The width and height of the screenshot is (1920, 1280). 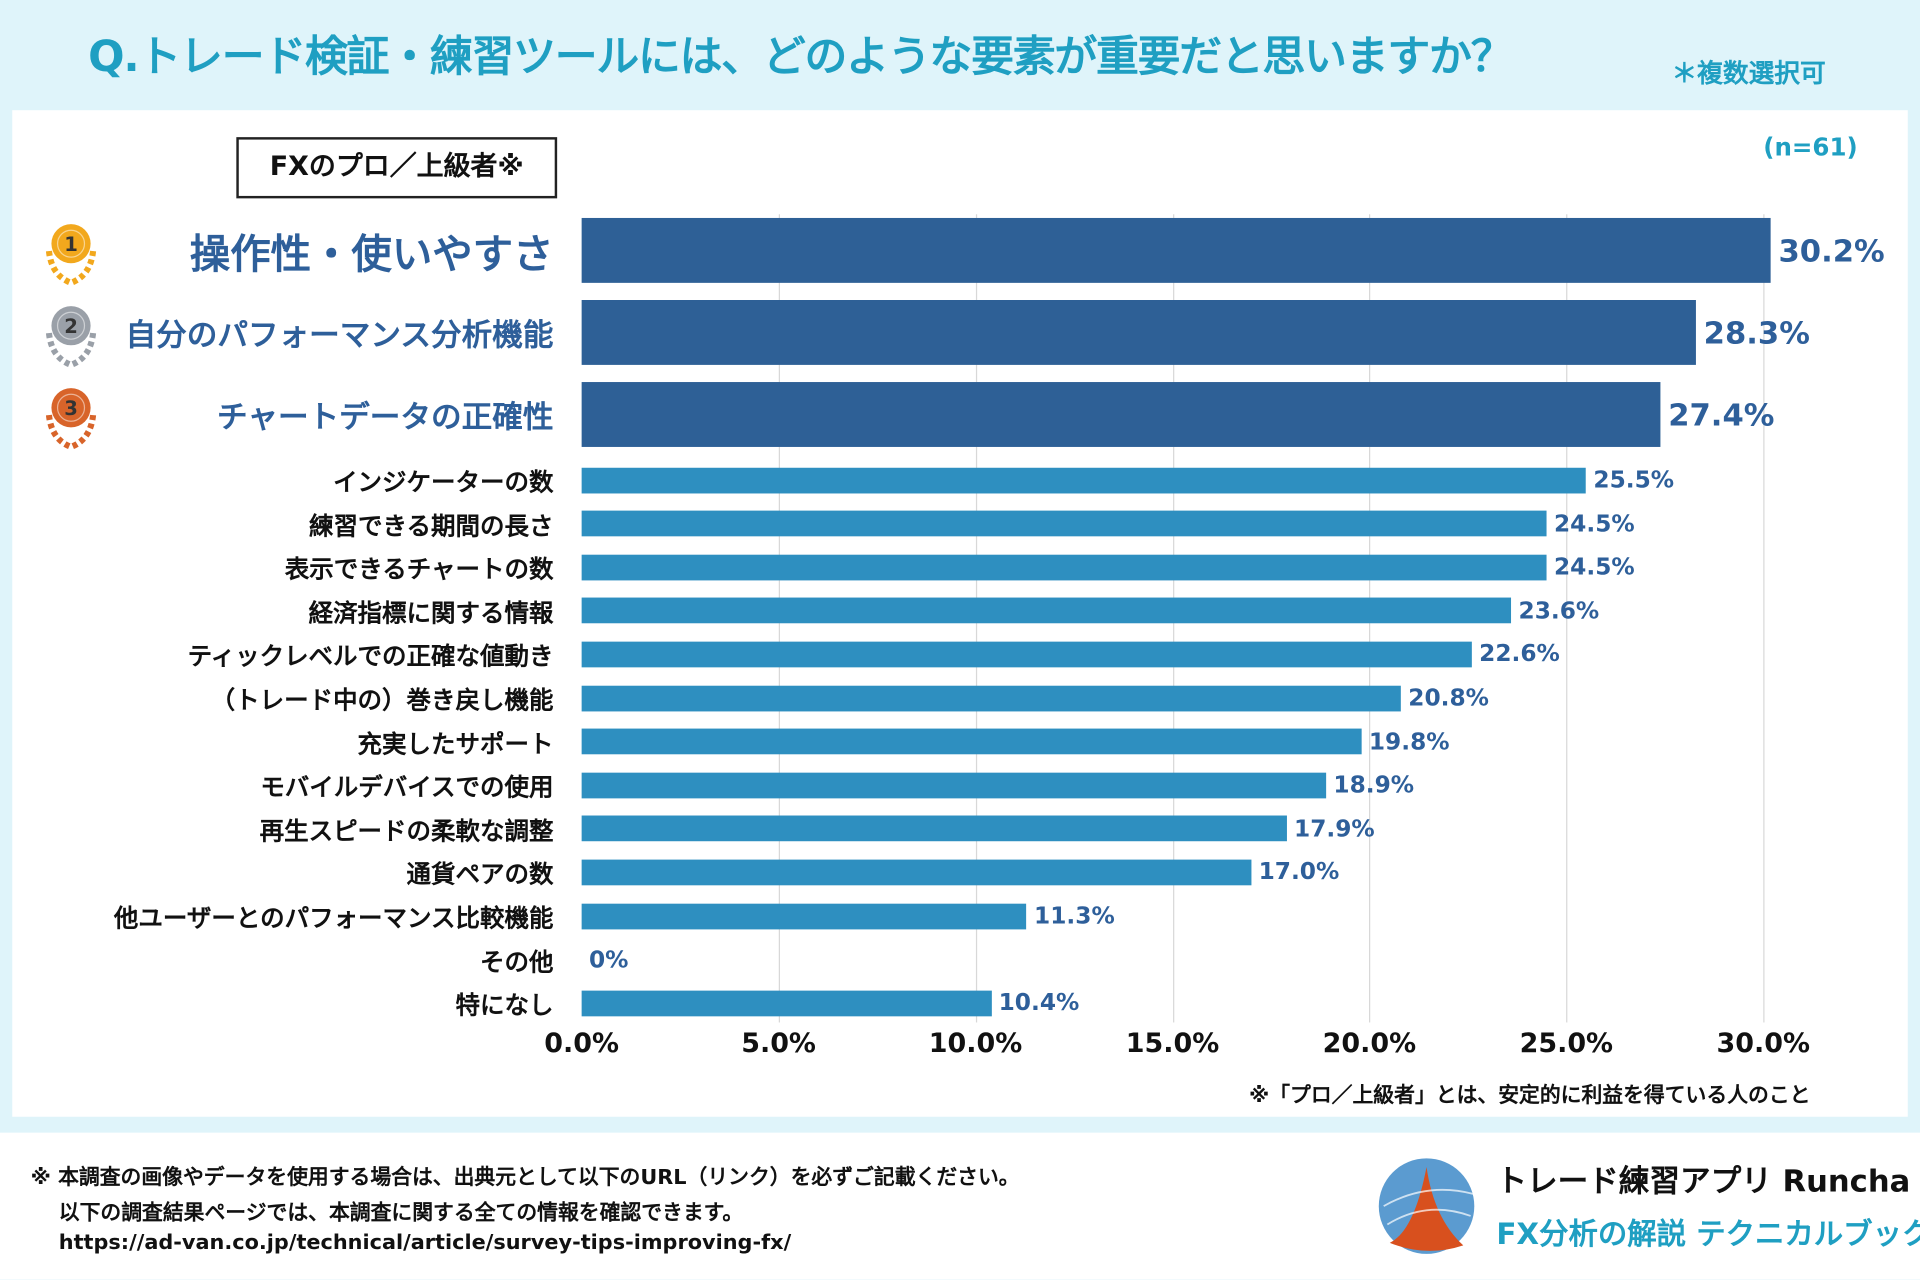 I want to click on category-label: その他, so click(x=517, y=961).